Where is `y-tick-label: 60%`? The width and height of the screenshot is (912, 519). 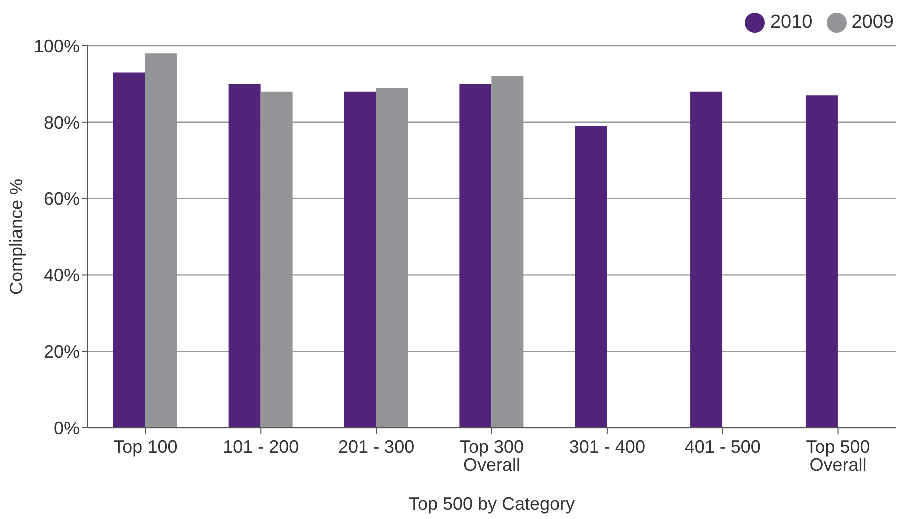 y-tick-label: 60% is located at coordinates (62, 199).